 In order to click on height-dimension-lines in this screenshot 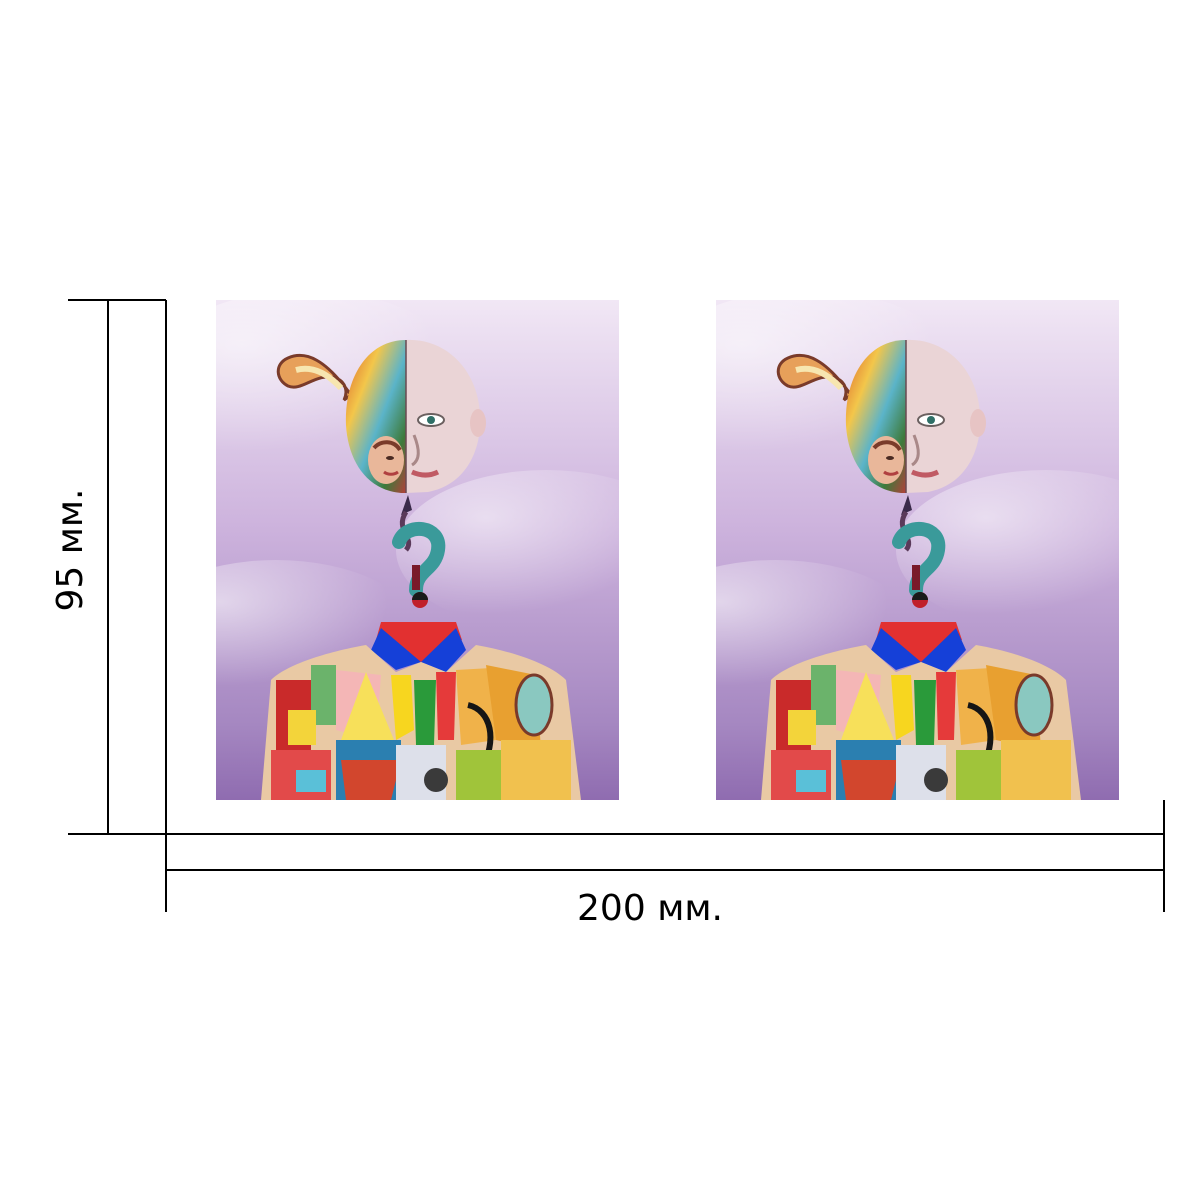, I will do `click(117, 567)`.